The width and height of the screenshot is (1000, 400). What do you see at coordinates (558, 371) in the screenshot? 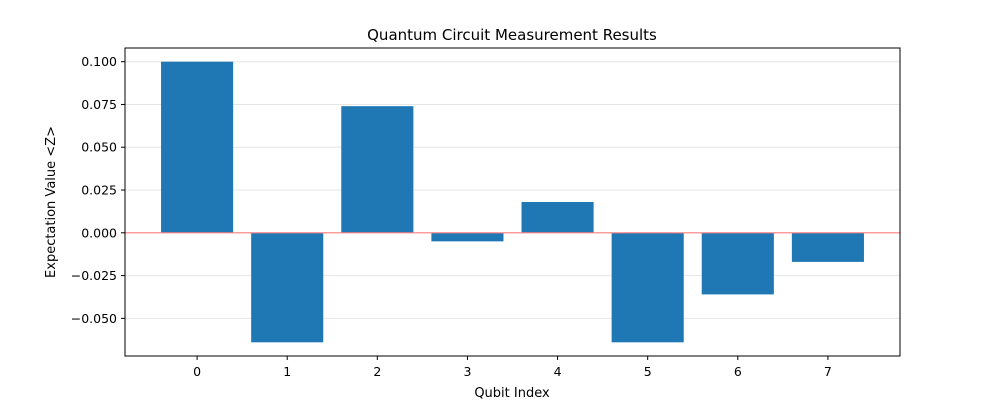
I see `x-tick-label: 4` at bounding box center [558, 371].